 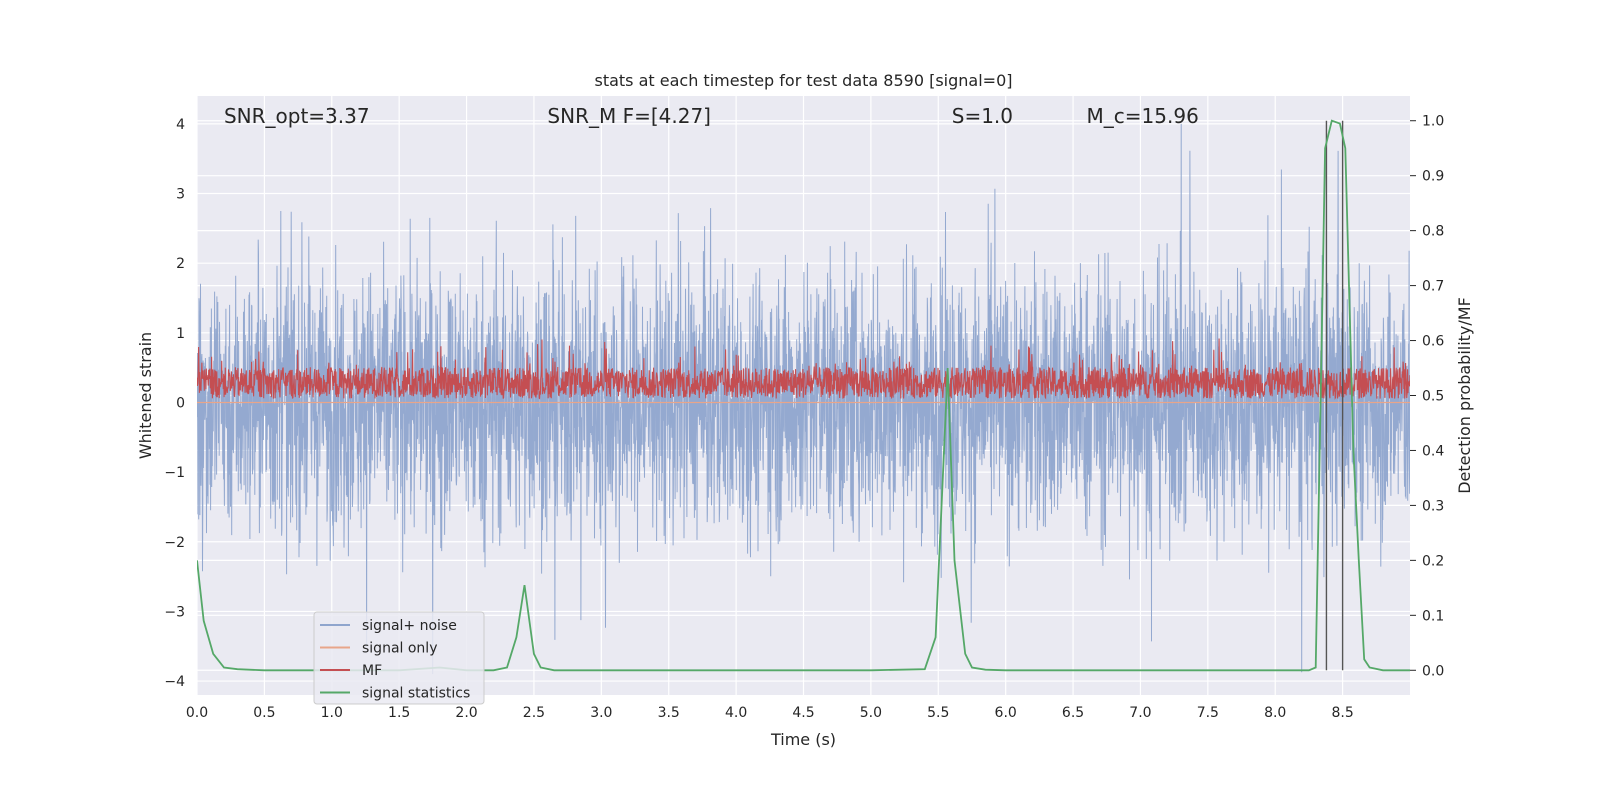 What do you see at coordinates (601, 713) in the screenshot?
I see `x-tick-label: 3.0` at bounding box center [601, 713].